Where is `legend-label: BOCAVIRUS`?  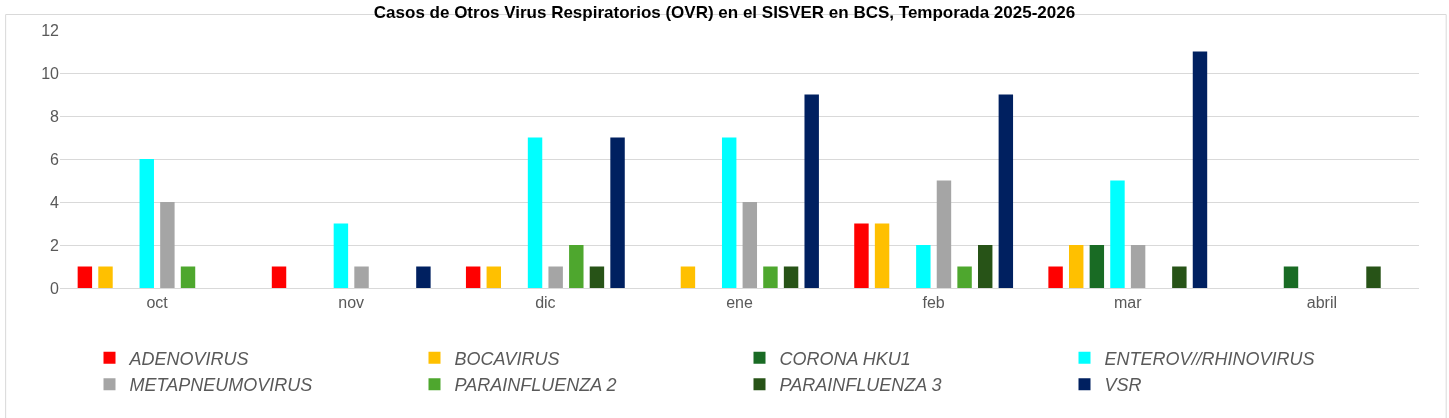 legend-label: BOCAVIRUS is located at coordinates (507, 358).